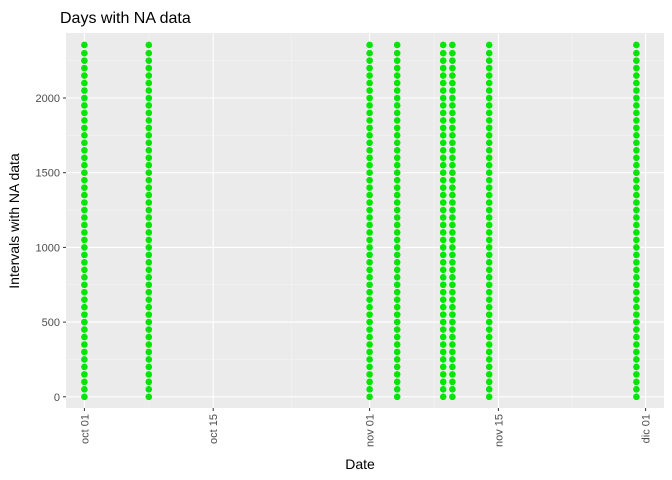 This screenshot has width=672, height=480. I want to click on x-axis-title: Date, so click(360, 464).